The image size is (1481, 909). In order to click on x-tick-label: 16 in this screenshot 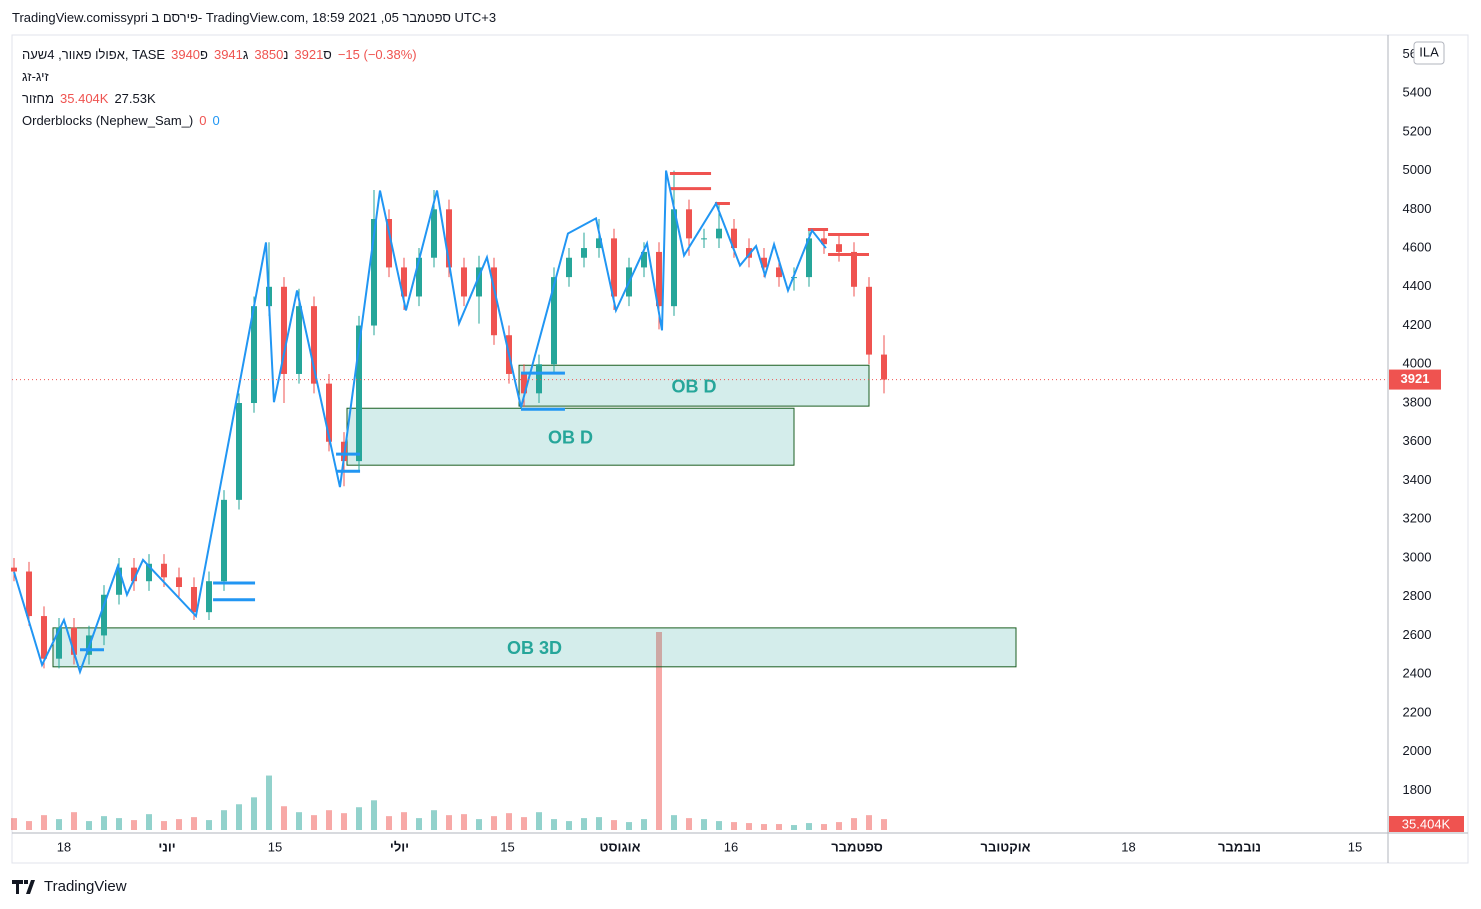, I will do `click(731, 846)`.